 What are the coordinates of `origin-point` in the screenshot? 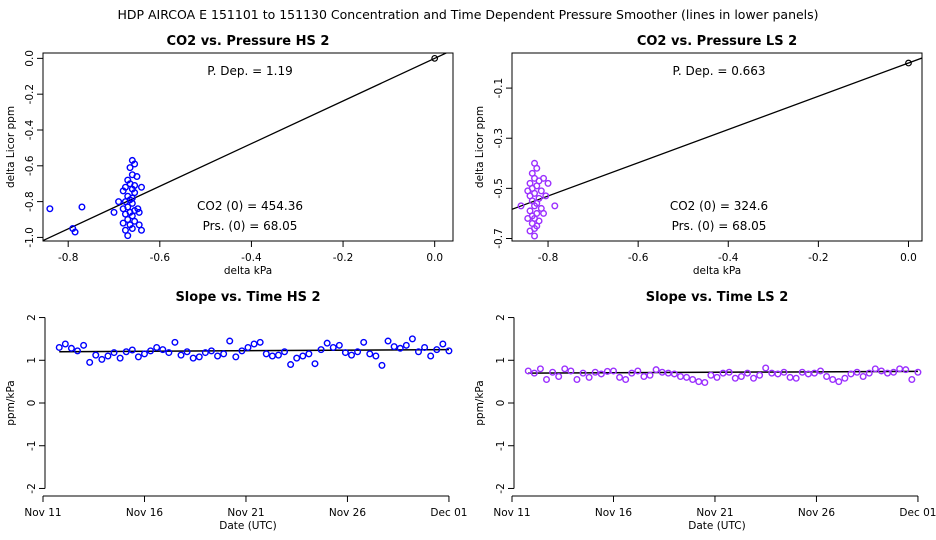 It's located at (435, 58).